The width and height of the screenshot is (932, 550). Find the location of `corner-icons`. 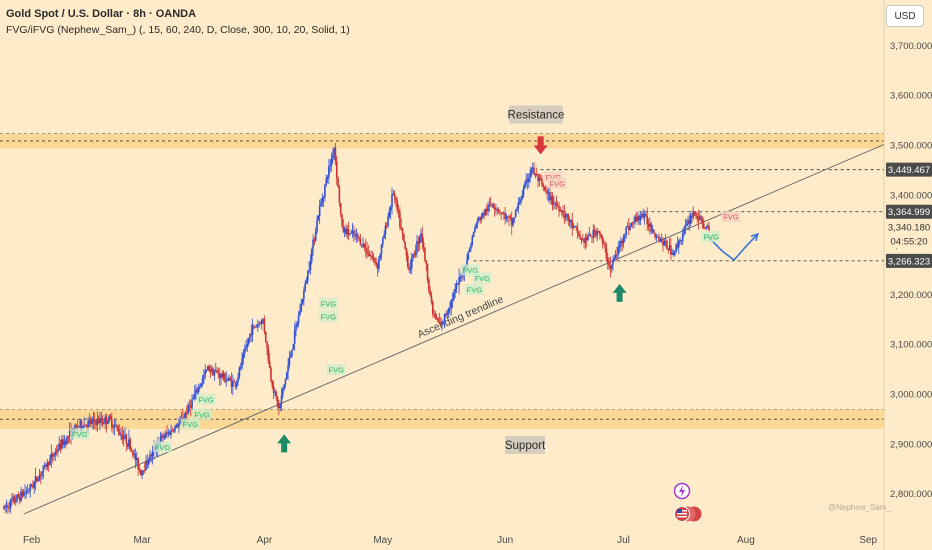

corner-icons is located at coordinates (688, 502).